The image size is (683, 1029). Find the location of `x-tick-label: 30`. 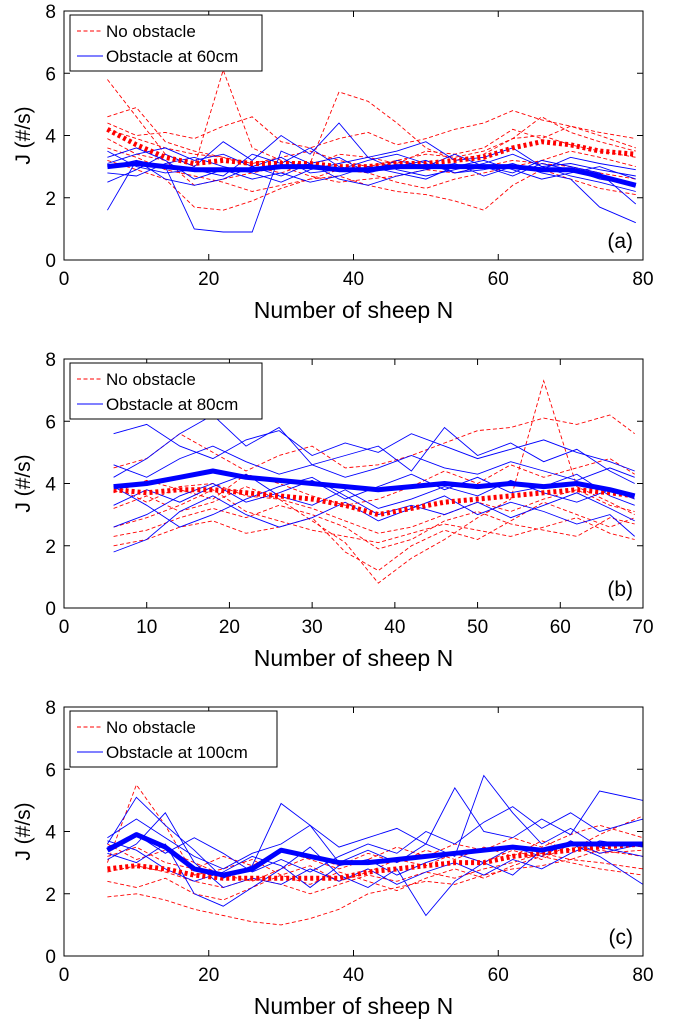

x-tick-label: 30 is located at coordinates (312, 627).